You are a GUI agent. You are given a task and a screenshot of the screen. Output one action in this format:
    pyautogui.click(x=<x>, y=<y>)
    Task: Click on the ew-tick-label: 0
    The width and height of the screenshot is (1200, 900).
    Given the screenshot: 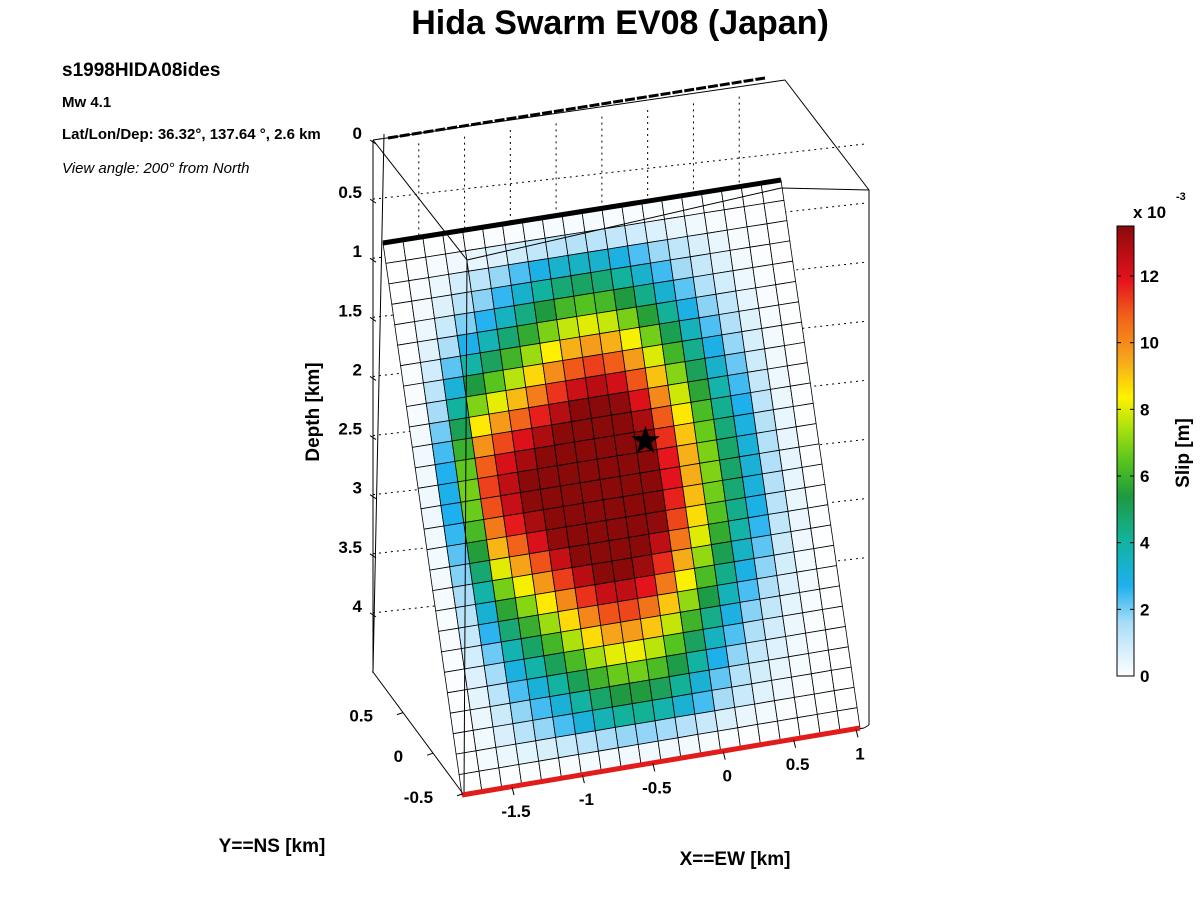 What is the action you would take?
    pyautogui.click(x=726, y=776)
    